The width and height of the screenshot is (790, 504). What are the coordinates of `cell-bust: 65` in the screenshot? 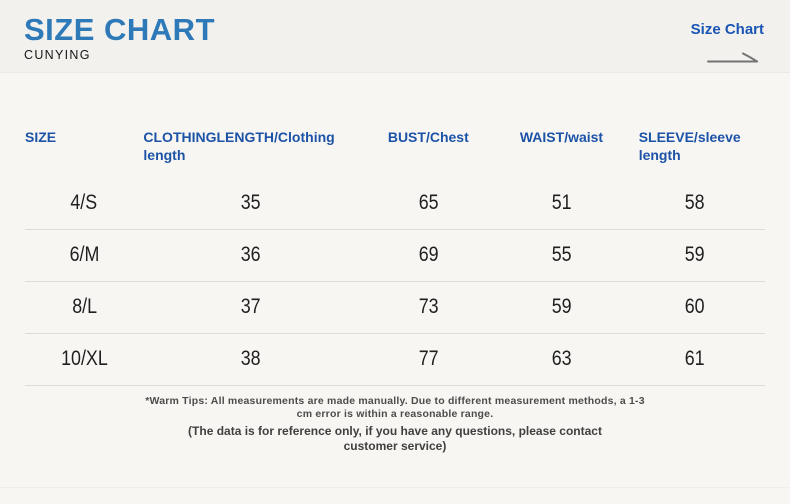 It's located at (428, 203).